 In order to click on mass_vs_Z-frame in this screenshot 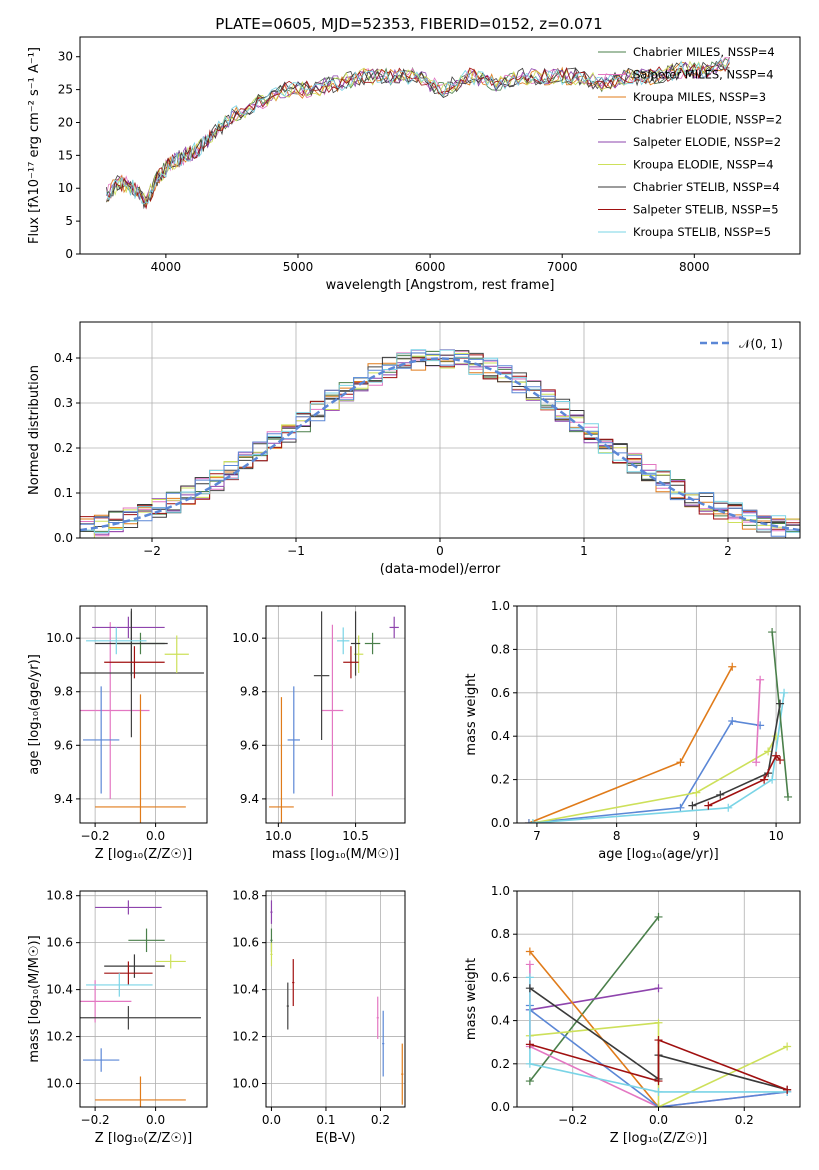, I will do `click(143, 999)`.